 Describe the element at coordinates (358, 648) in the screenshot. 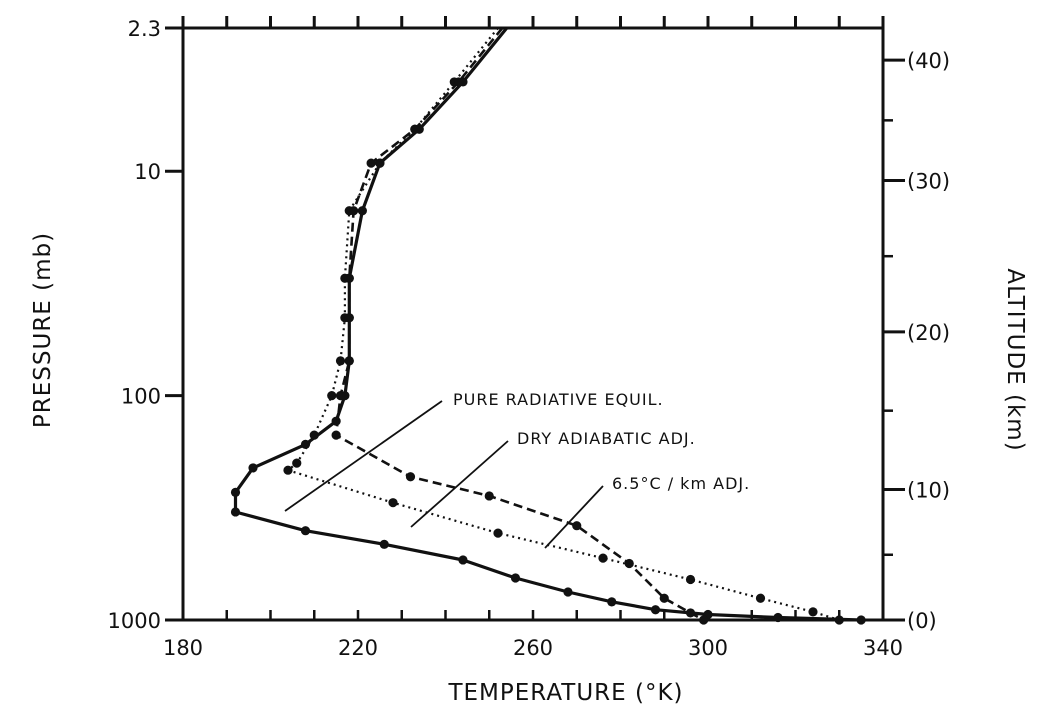

I see `x-tick-label: 220` at that location.